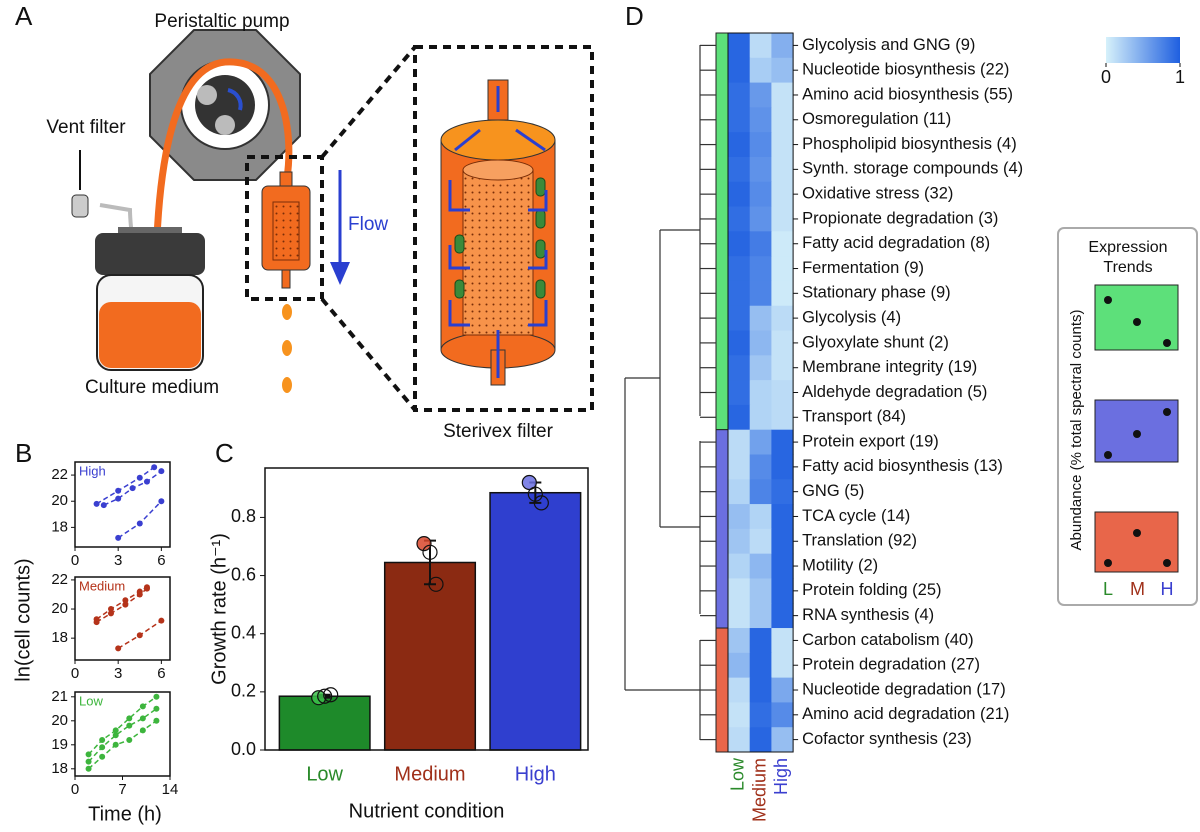  Describe the element at coordinates (24, 16) in the screenshot. I see `panel-label: A` at that location.